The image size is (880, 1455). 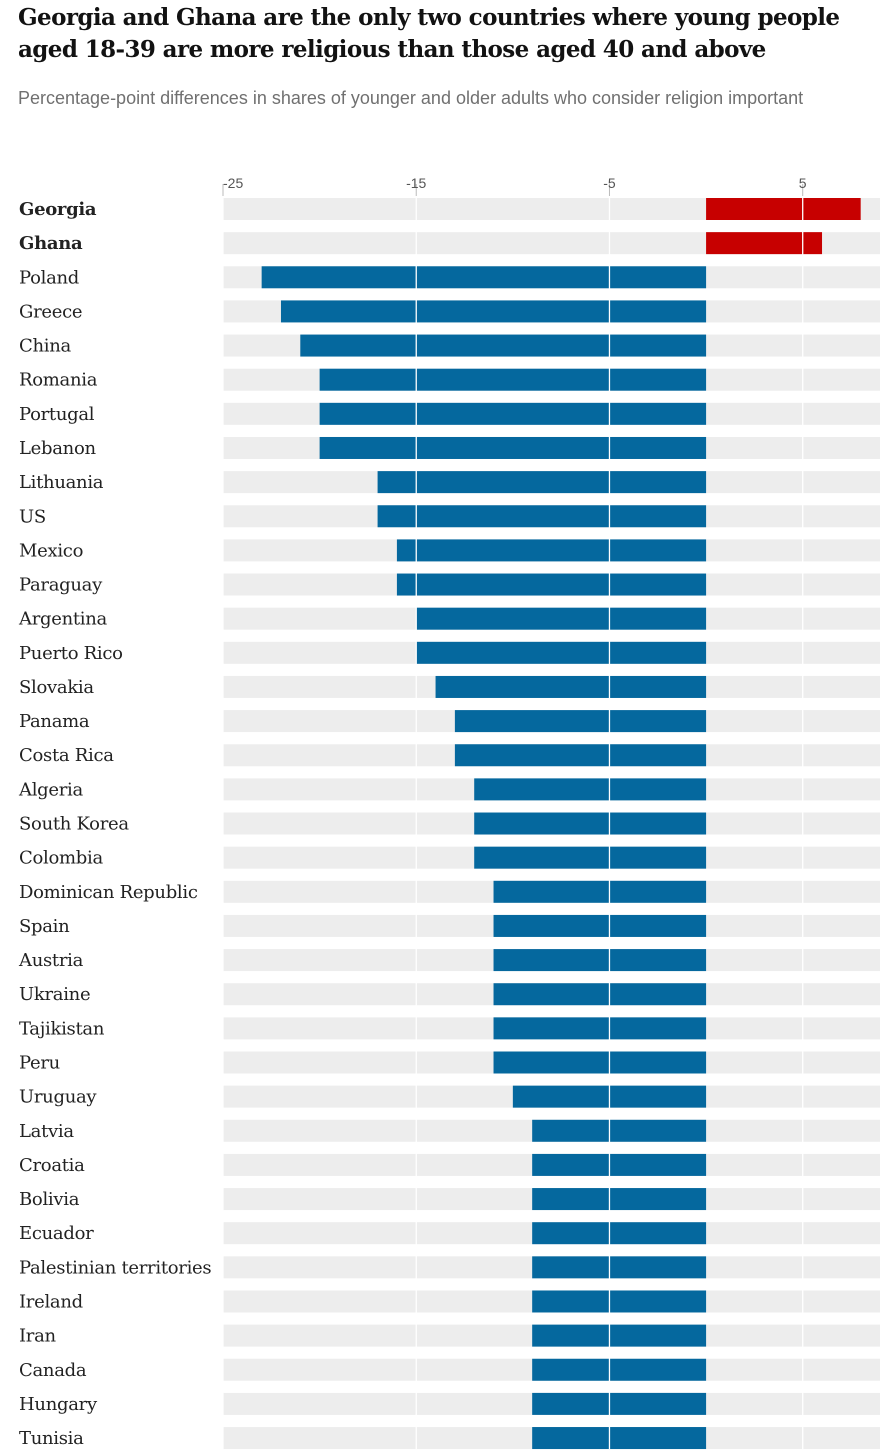 I want to click on category-label: Mexico, so click(x=51, y=550).